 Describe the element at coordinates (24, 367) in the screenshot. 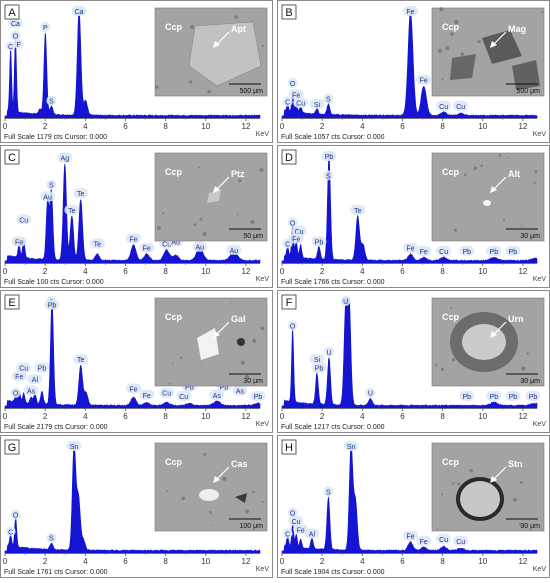

I see `element-label: Cu` at that location.